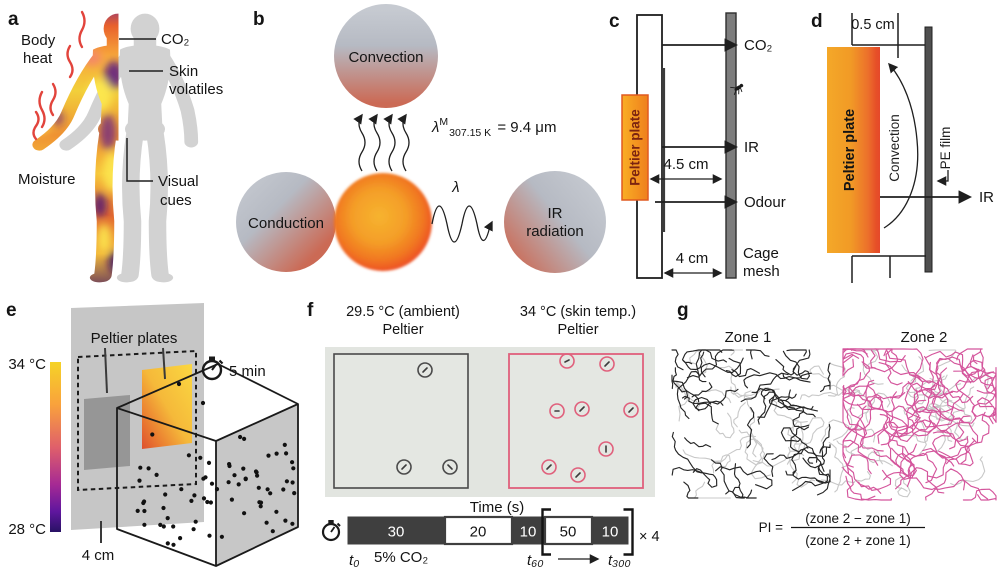 This screenshot has height=575, width=1000. What do you see at coordinates (381, 142) in the screenshot?
I see `convection-wavy-arrows` at bounding box center [381, 142].